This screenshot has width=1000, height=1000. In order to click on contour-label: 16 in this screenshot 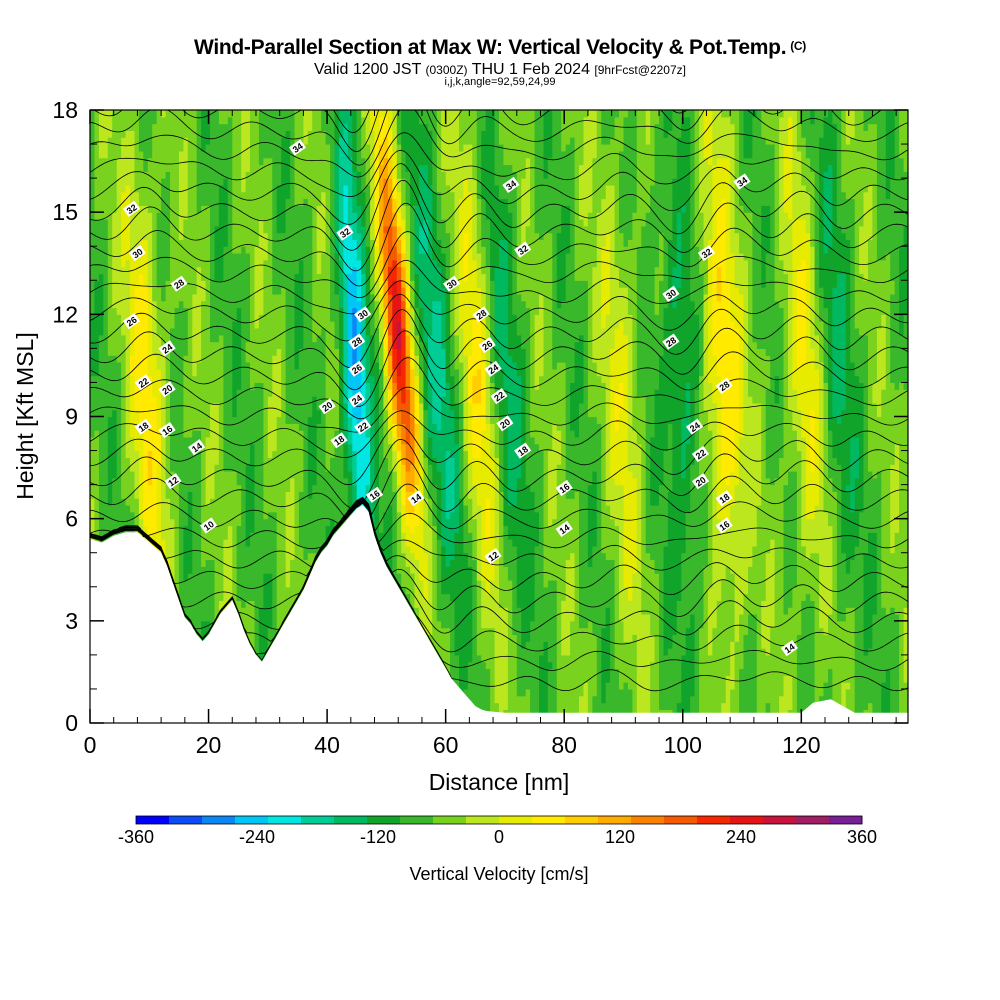, I will do `click(724, 525)`.